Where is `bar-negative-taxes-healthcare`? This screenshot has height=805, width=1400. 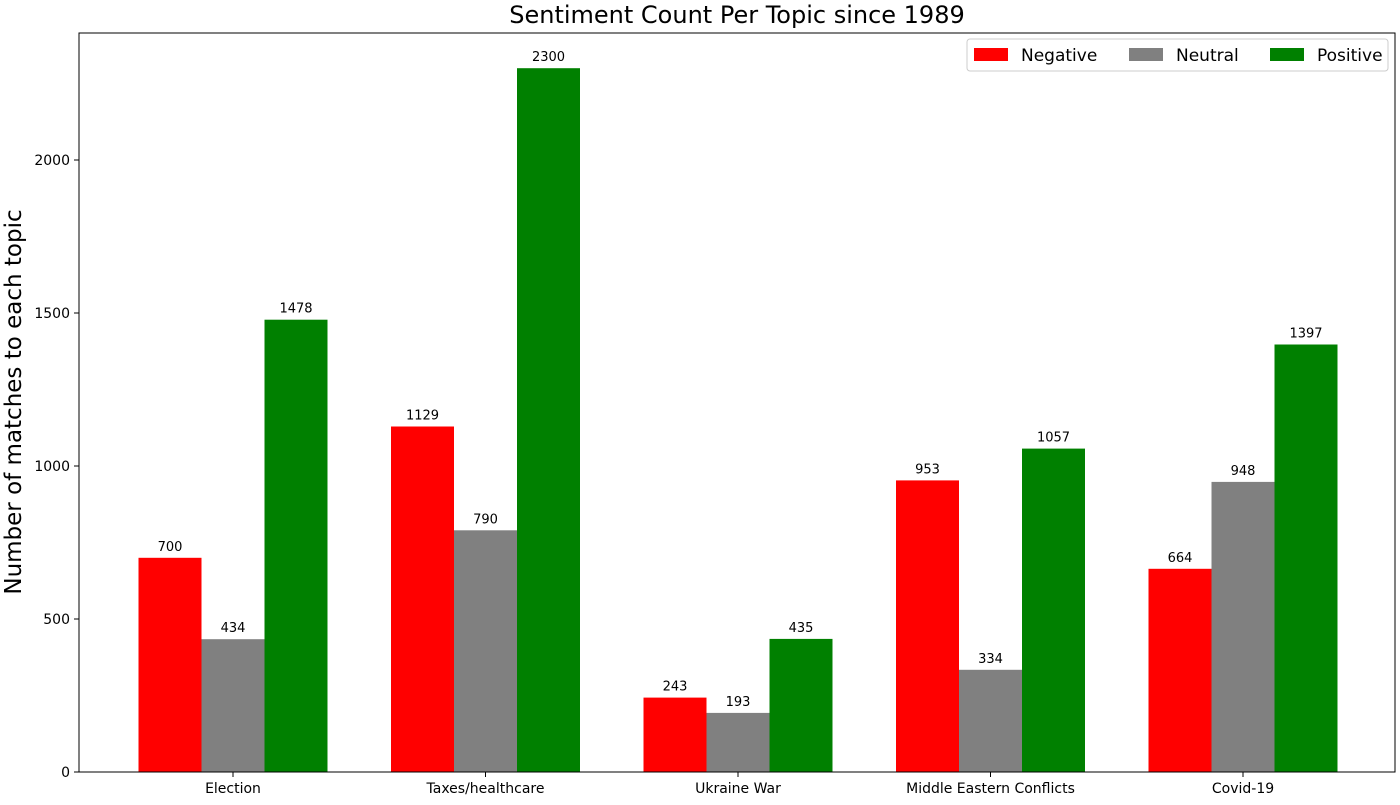
bar-negative-taxes-healthcare is located at coordinates (422, 599).